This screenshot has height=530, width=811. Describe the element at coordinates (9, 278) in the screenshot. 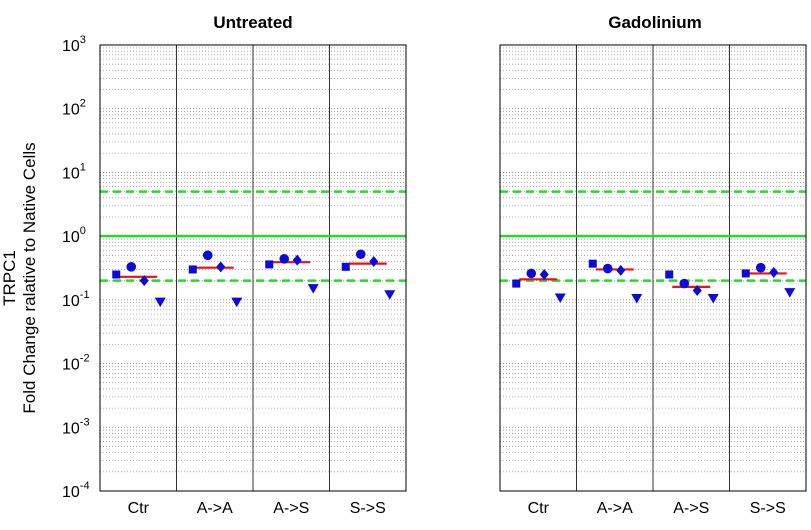

I see `y-axis-label-line1: TRPC1` at that location.